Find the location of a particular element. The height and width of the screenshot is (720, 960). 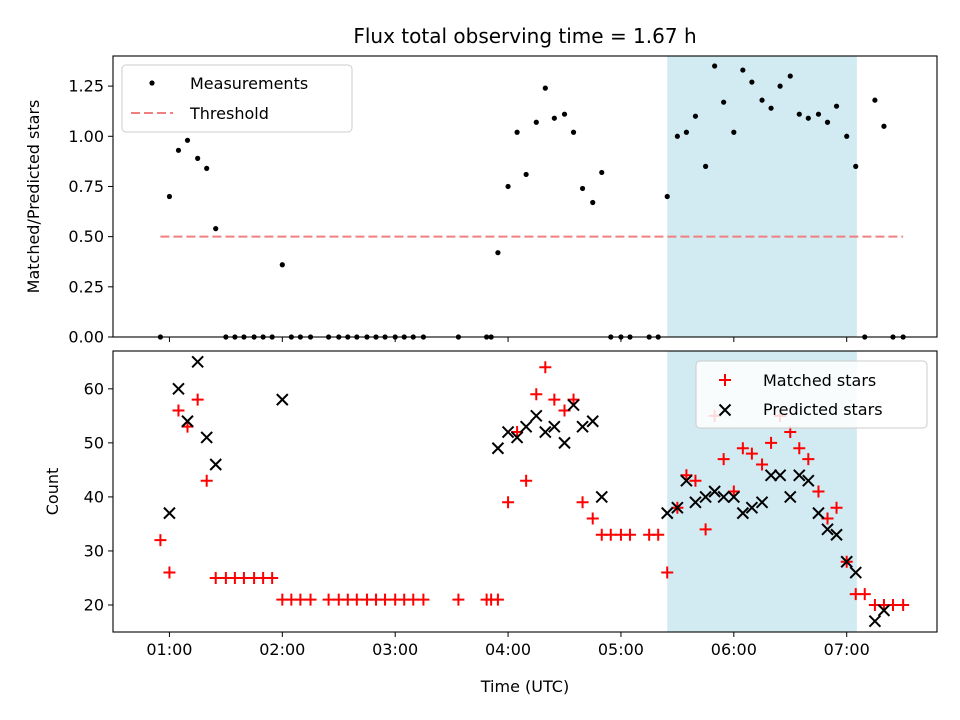

bottom-legend-box is located at coordinates (811, 394).